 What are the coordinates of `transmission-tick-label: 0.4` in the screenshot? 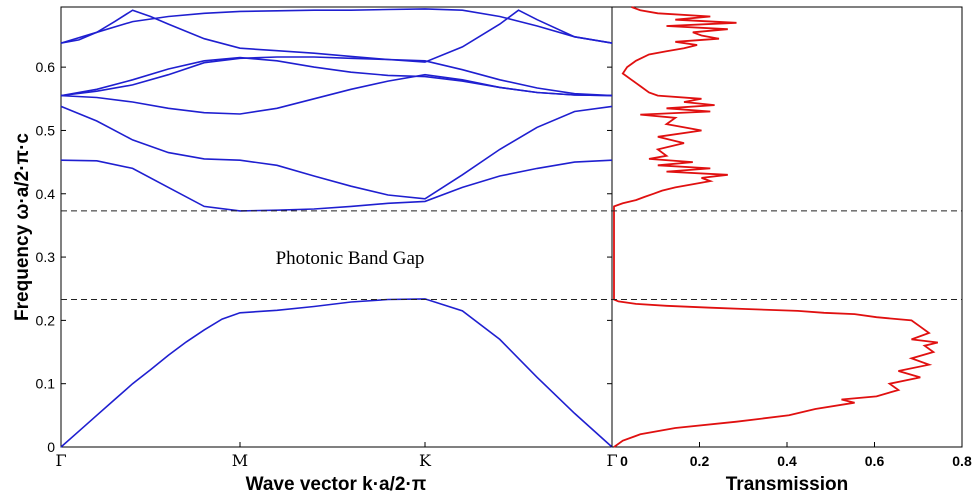 It's located at (787, 461).